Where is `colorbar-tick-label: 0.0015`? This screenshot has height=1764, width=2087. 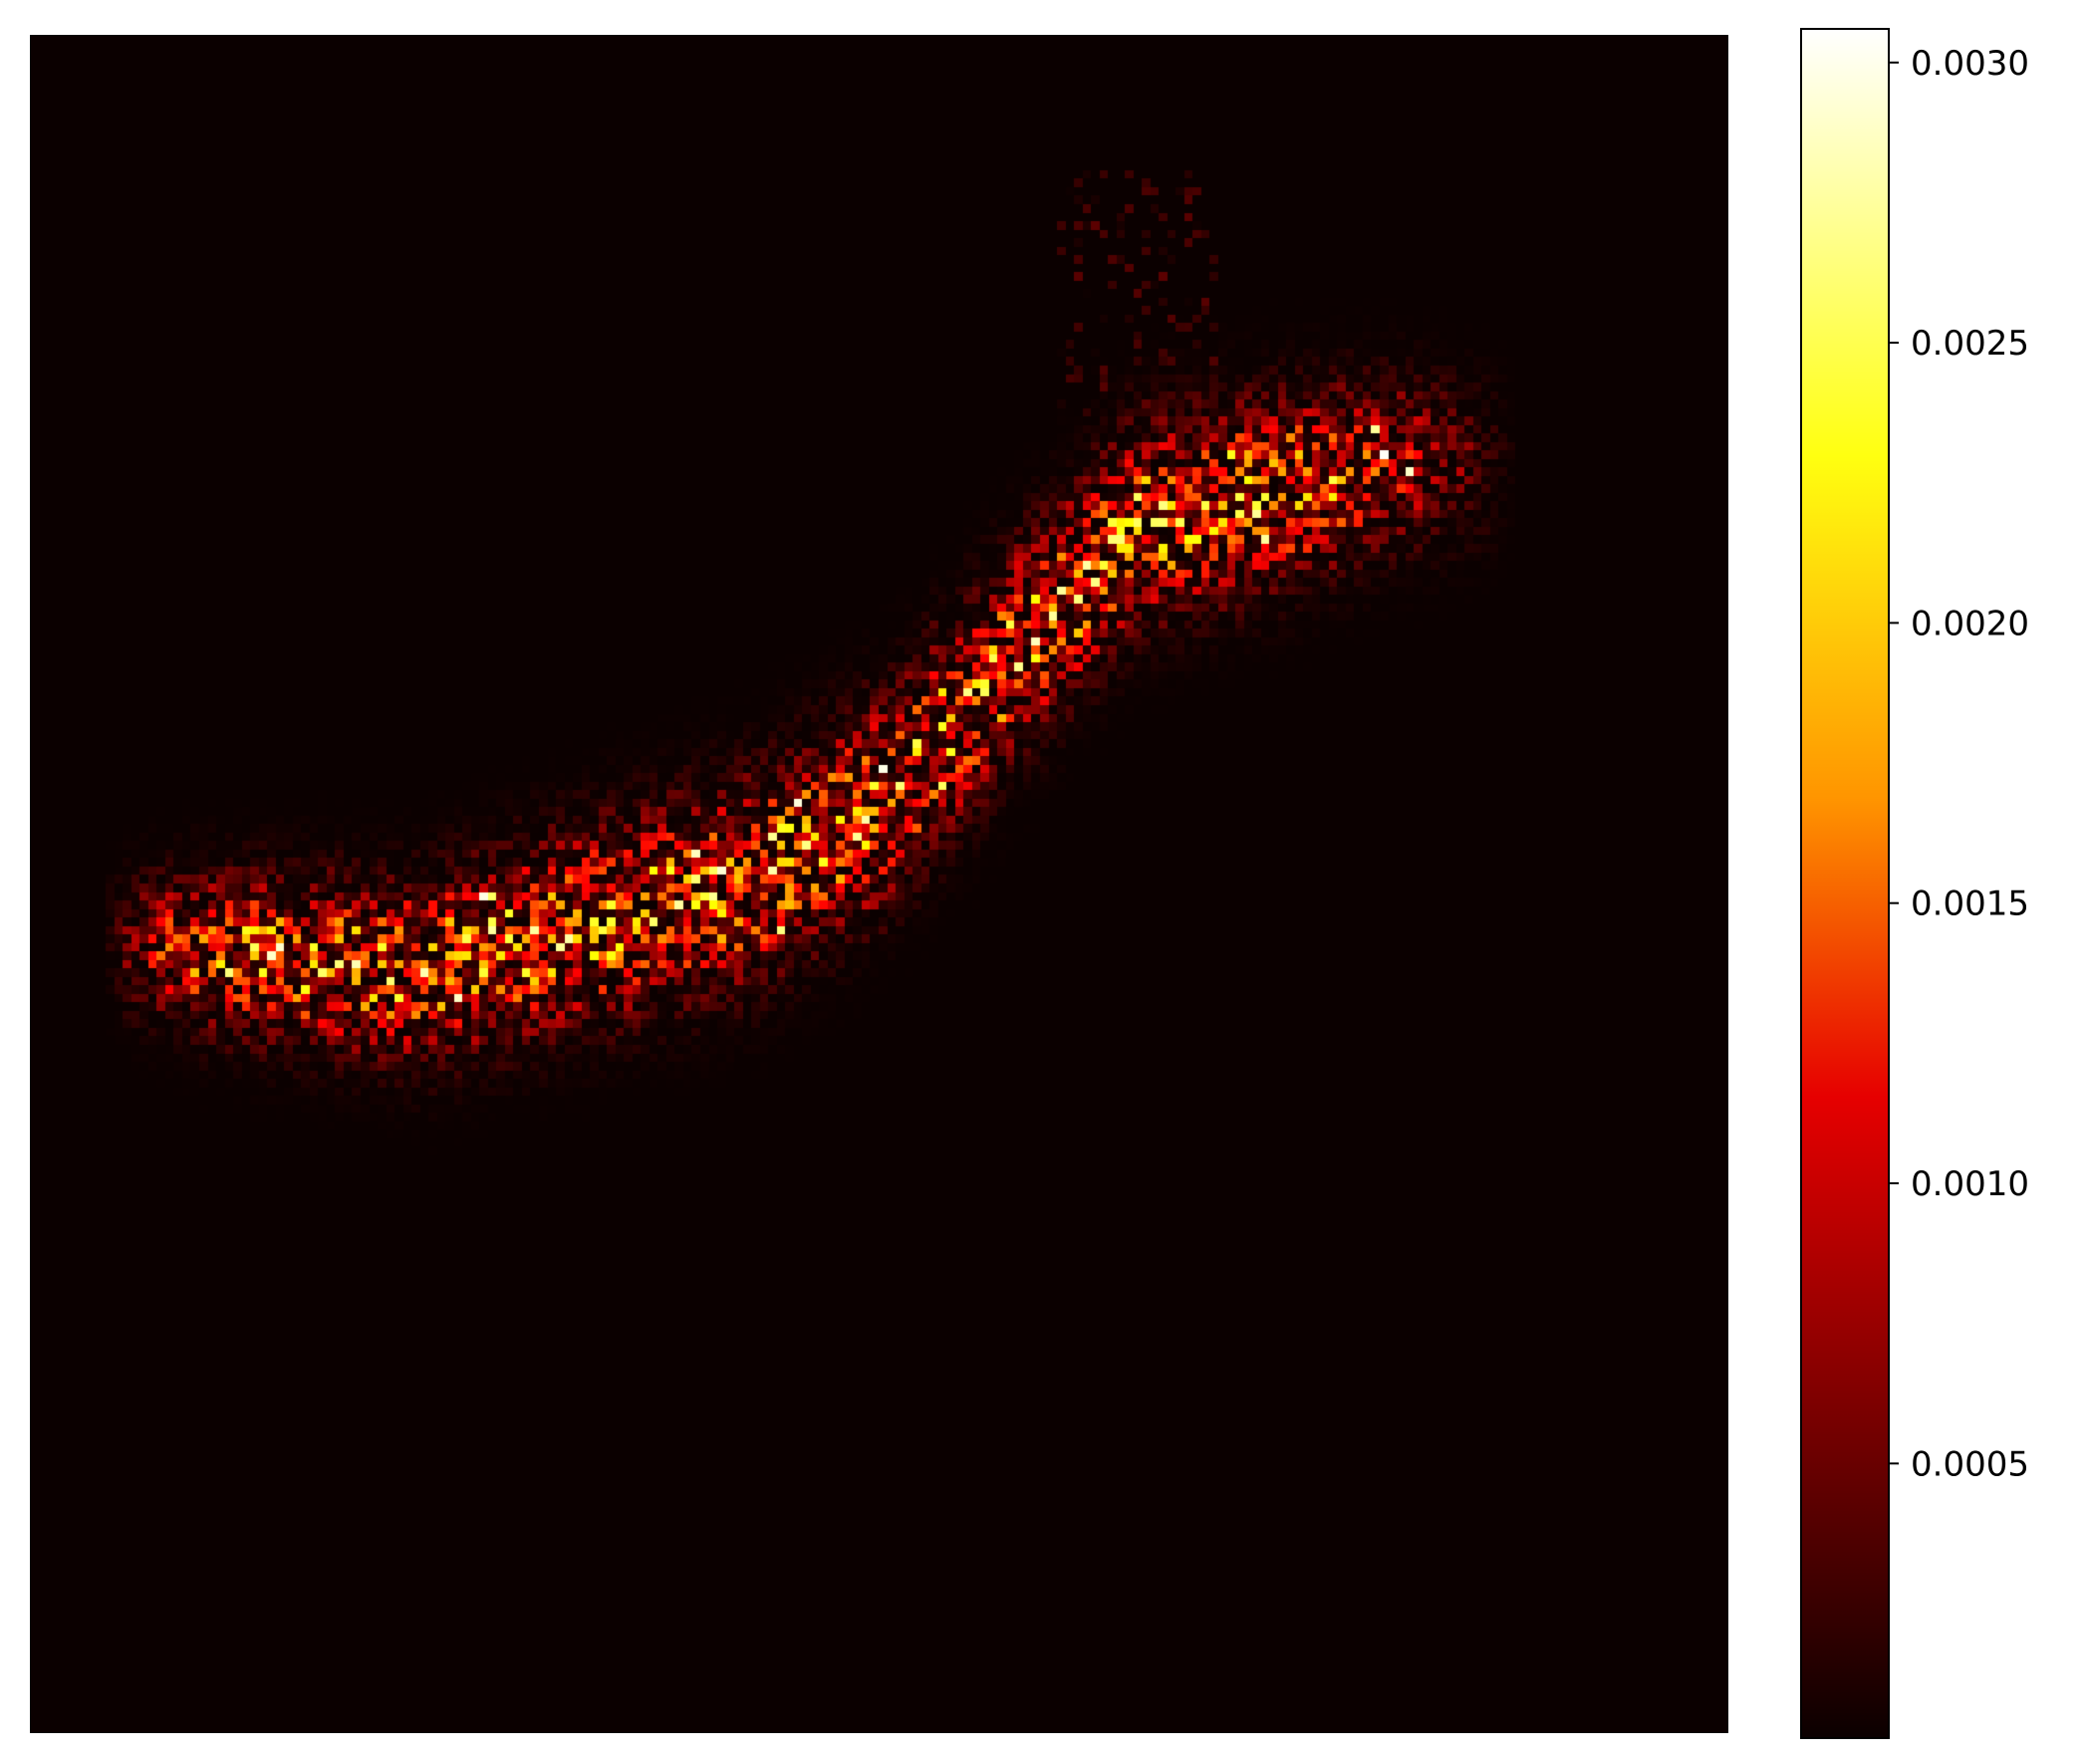 colorbar-tick-label: 0.0015 is located at coordinates (1970, 904).